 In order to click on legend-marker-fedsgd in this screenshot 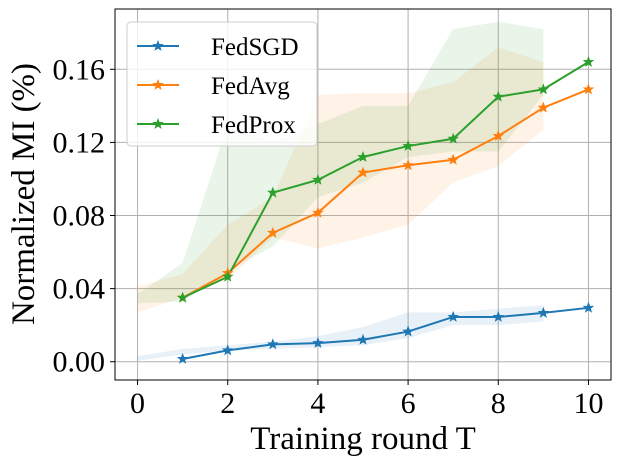, I will do `click(158, 45)`.